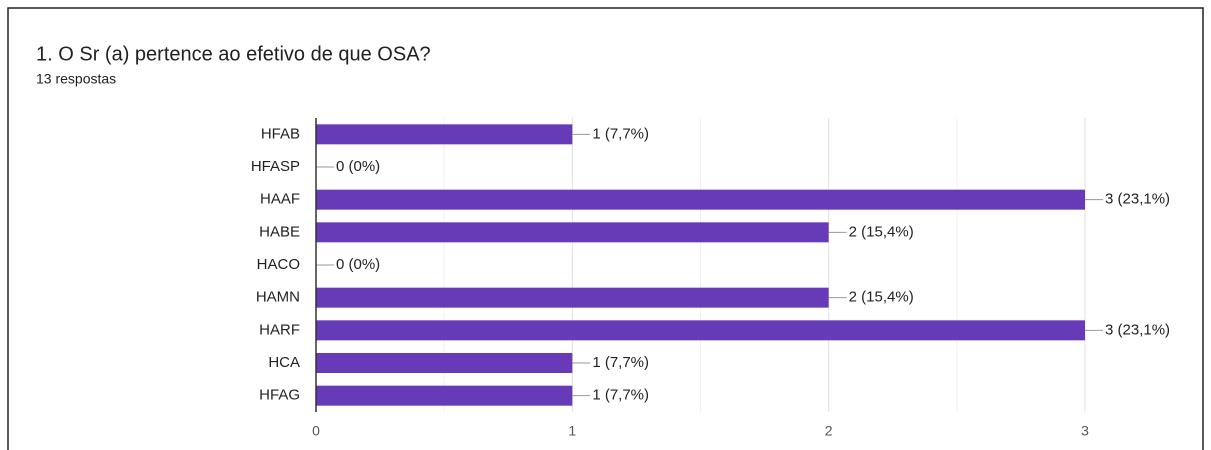  I want to click on y-tick-label: HFASP, so click(275, 166).